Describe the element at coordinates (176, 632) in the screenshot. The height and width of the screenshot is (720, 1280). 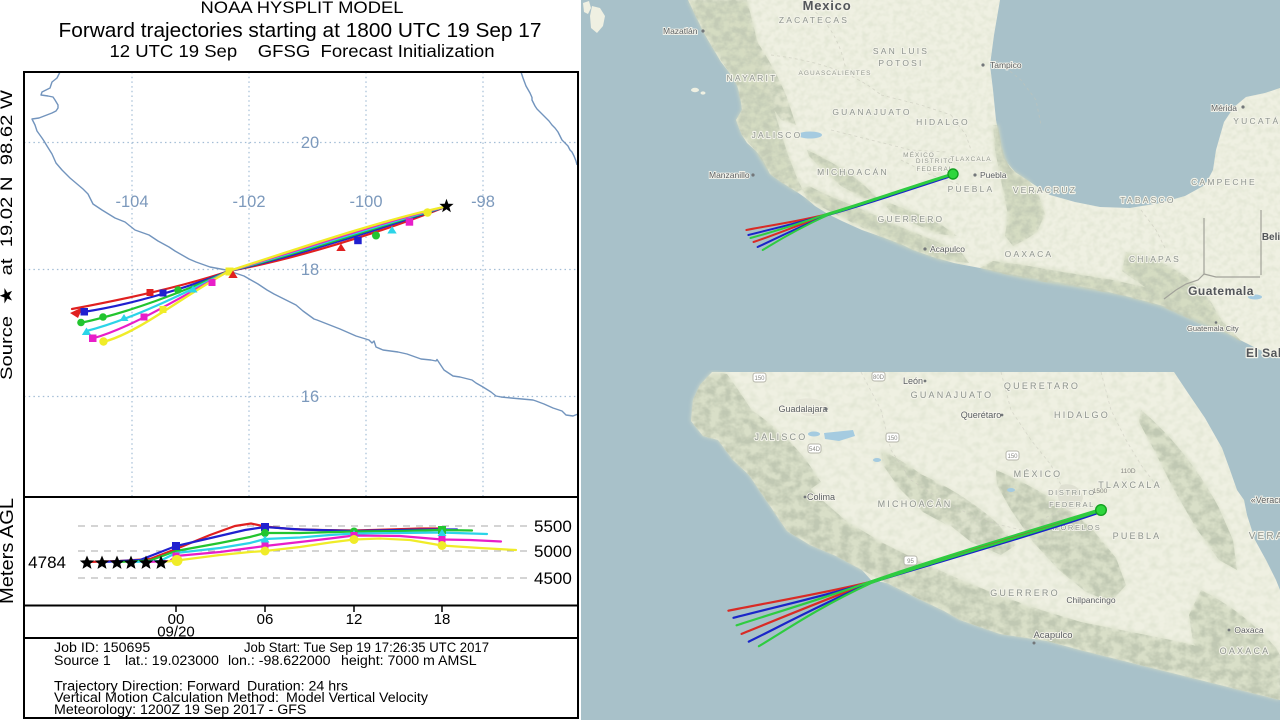
I see `svg-text: 09/20` at that location.